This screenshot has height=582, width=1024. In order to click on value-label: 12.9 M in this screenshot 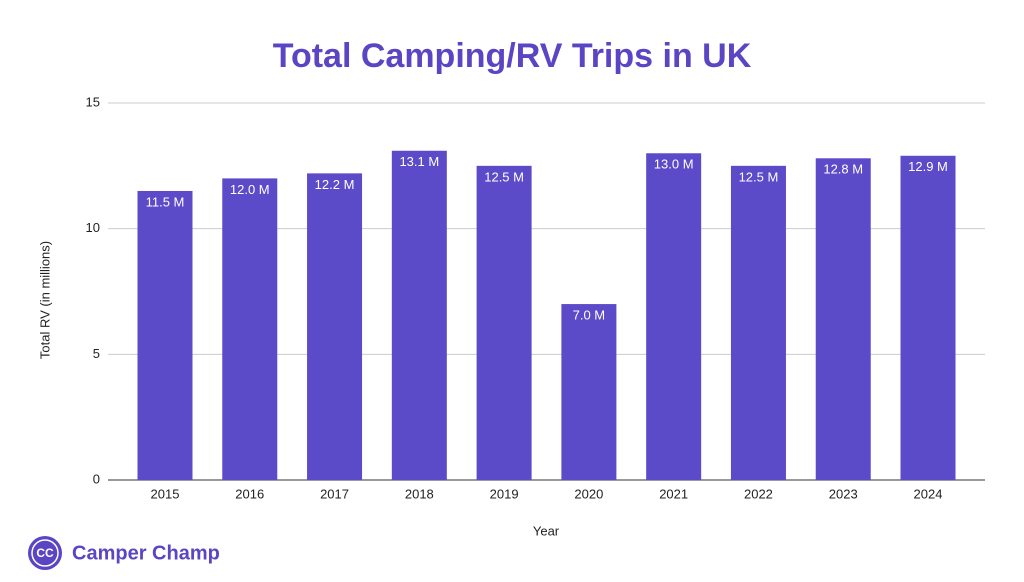, I will do `click(928, 166)`.